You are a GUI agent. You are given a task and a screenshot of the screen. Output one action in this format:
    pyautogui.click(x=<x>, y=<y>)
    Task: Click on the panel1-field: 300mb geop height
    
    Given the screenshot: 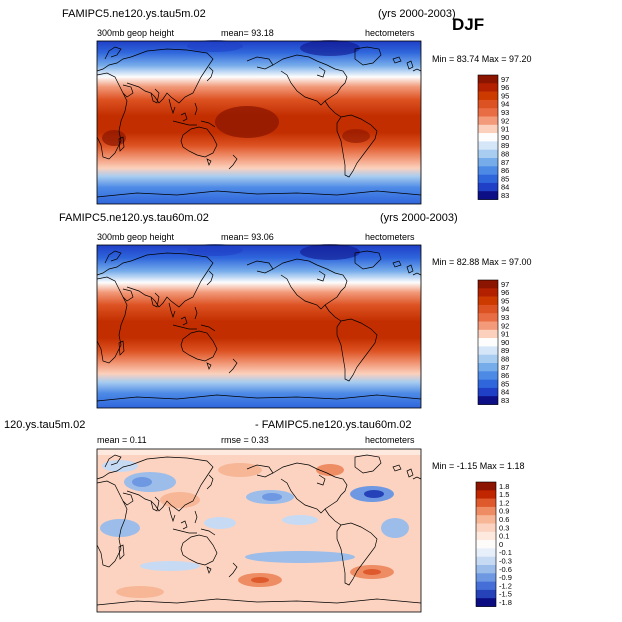 What is the action you would take?
    pyautogui.click(x=136, y=33)
    